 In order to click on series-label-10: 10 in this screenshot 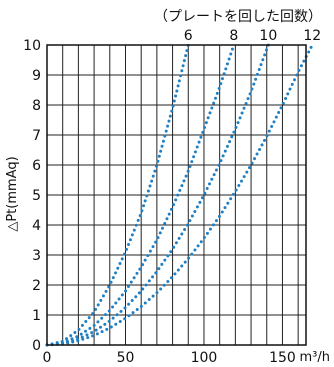, I will do `click(268, 36)`.